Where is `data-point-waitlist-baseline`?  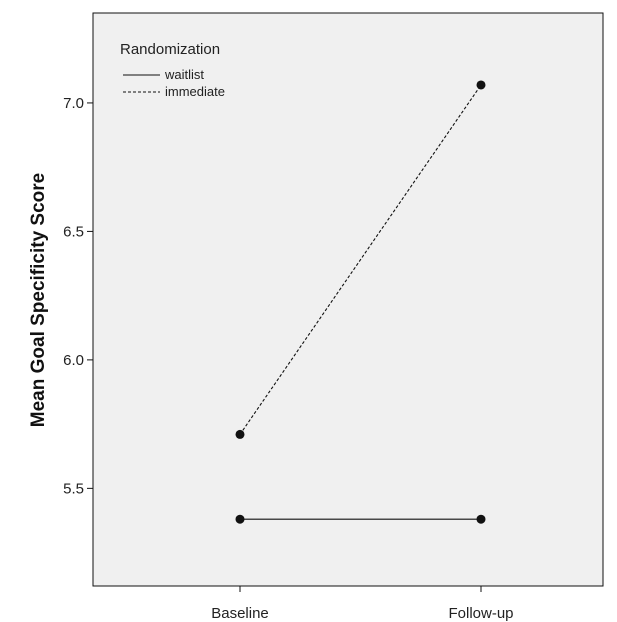
data-point-waitlist-baseline is located at coordinates (240, 519).